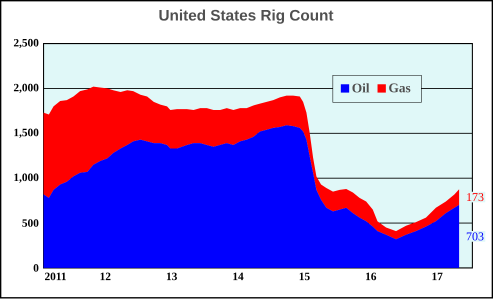 This screenshot has width=493, height=299. I want to click on x-tick-label: 17, so click(437, 276).